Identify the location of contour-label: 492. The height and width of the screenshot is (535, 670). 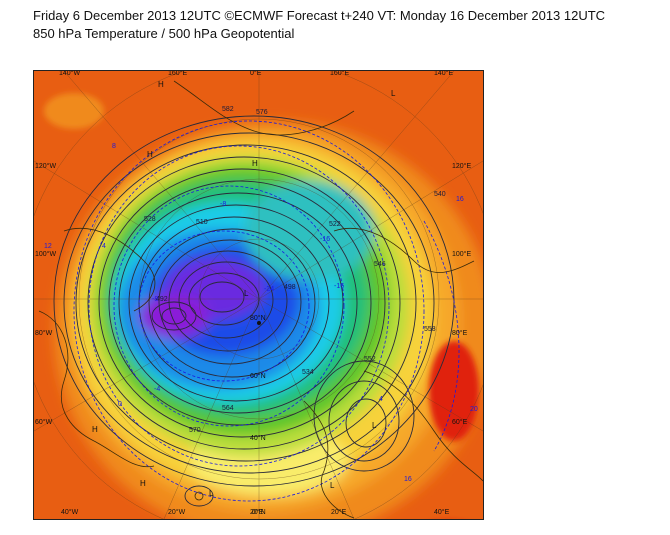
(162, 299).